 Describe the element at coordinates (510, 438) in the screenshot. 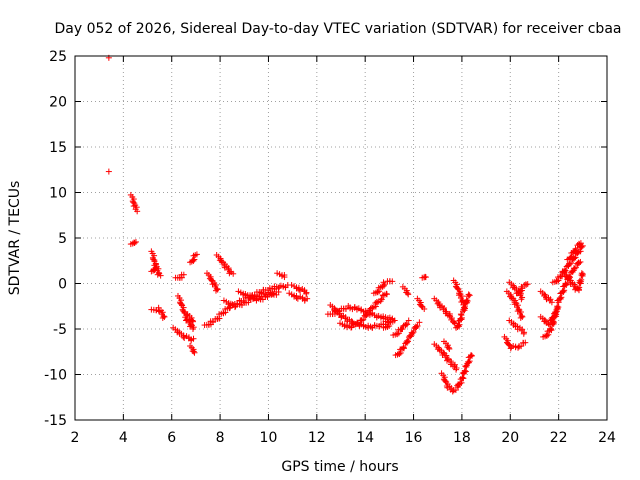

I see `x-tick-label: 20` at that location.